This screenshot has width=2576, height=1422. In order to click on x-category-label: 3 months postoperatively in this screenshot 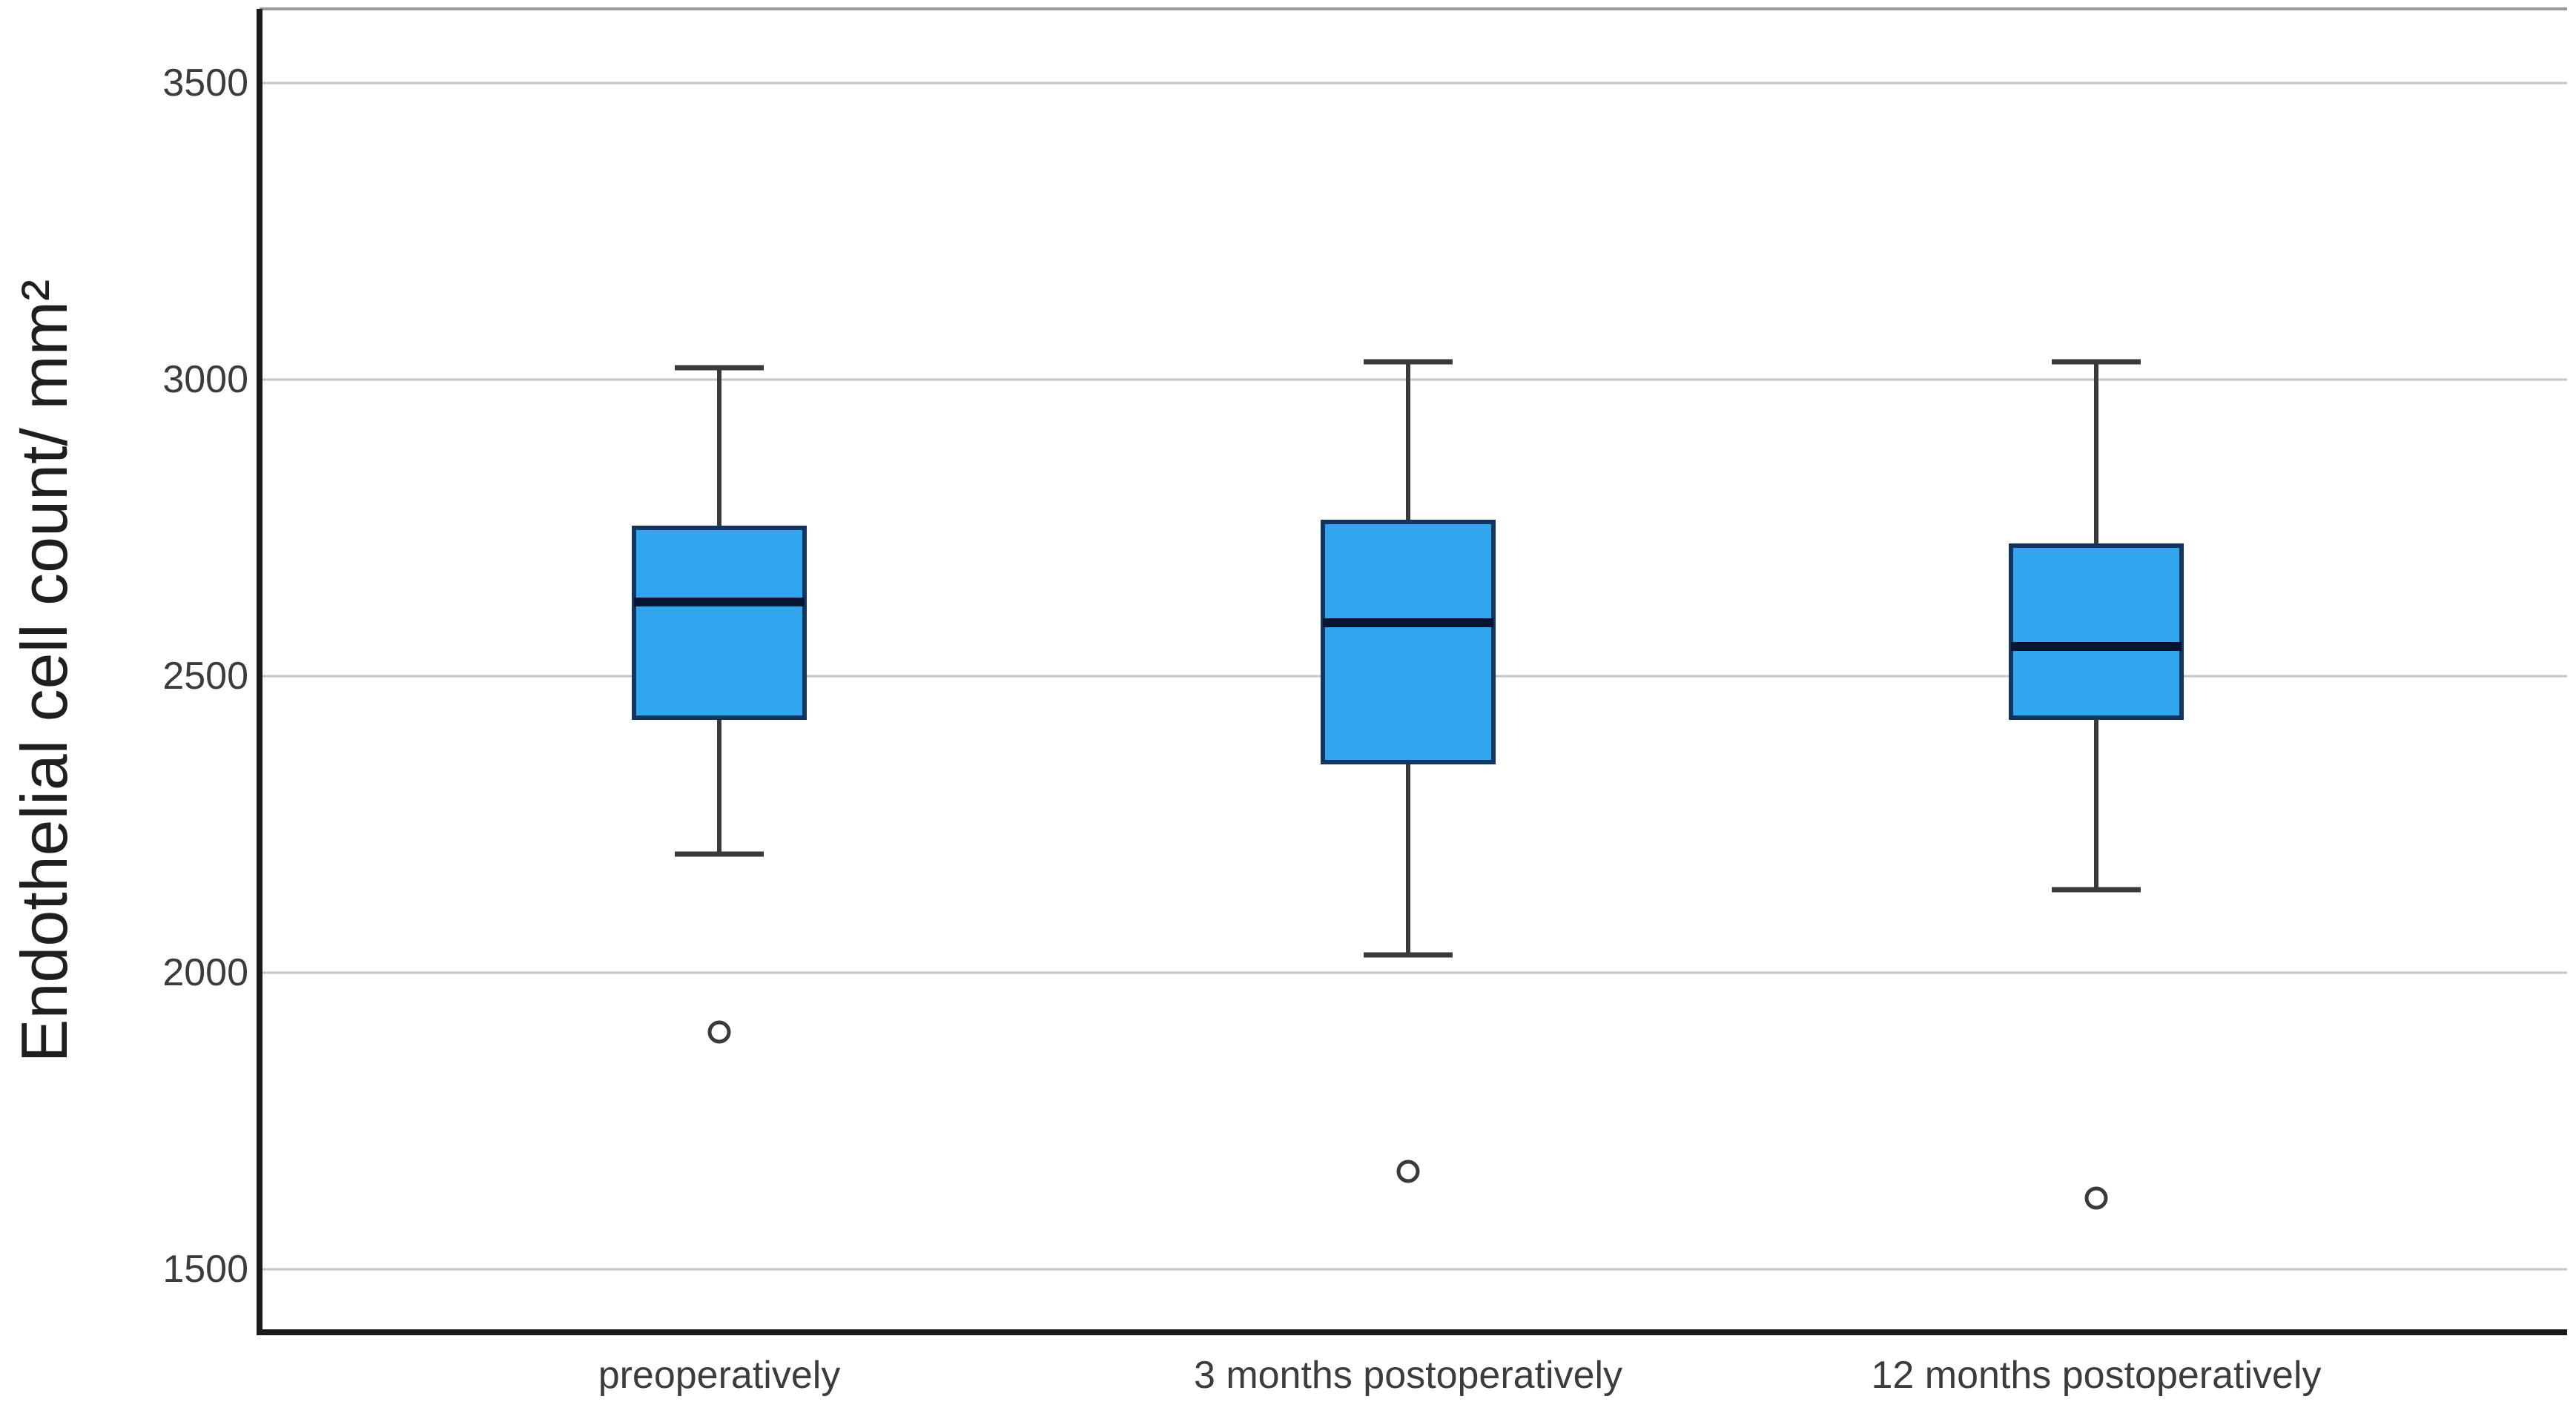, I will do `click(1408, 1375)`.